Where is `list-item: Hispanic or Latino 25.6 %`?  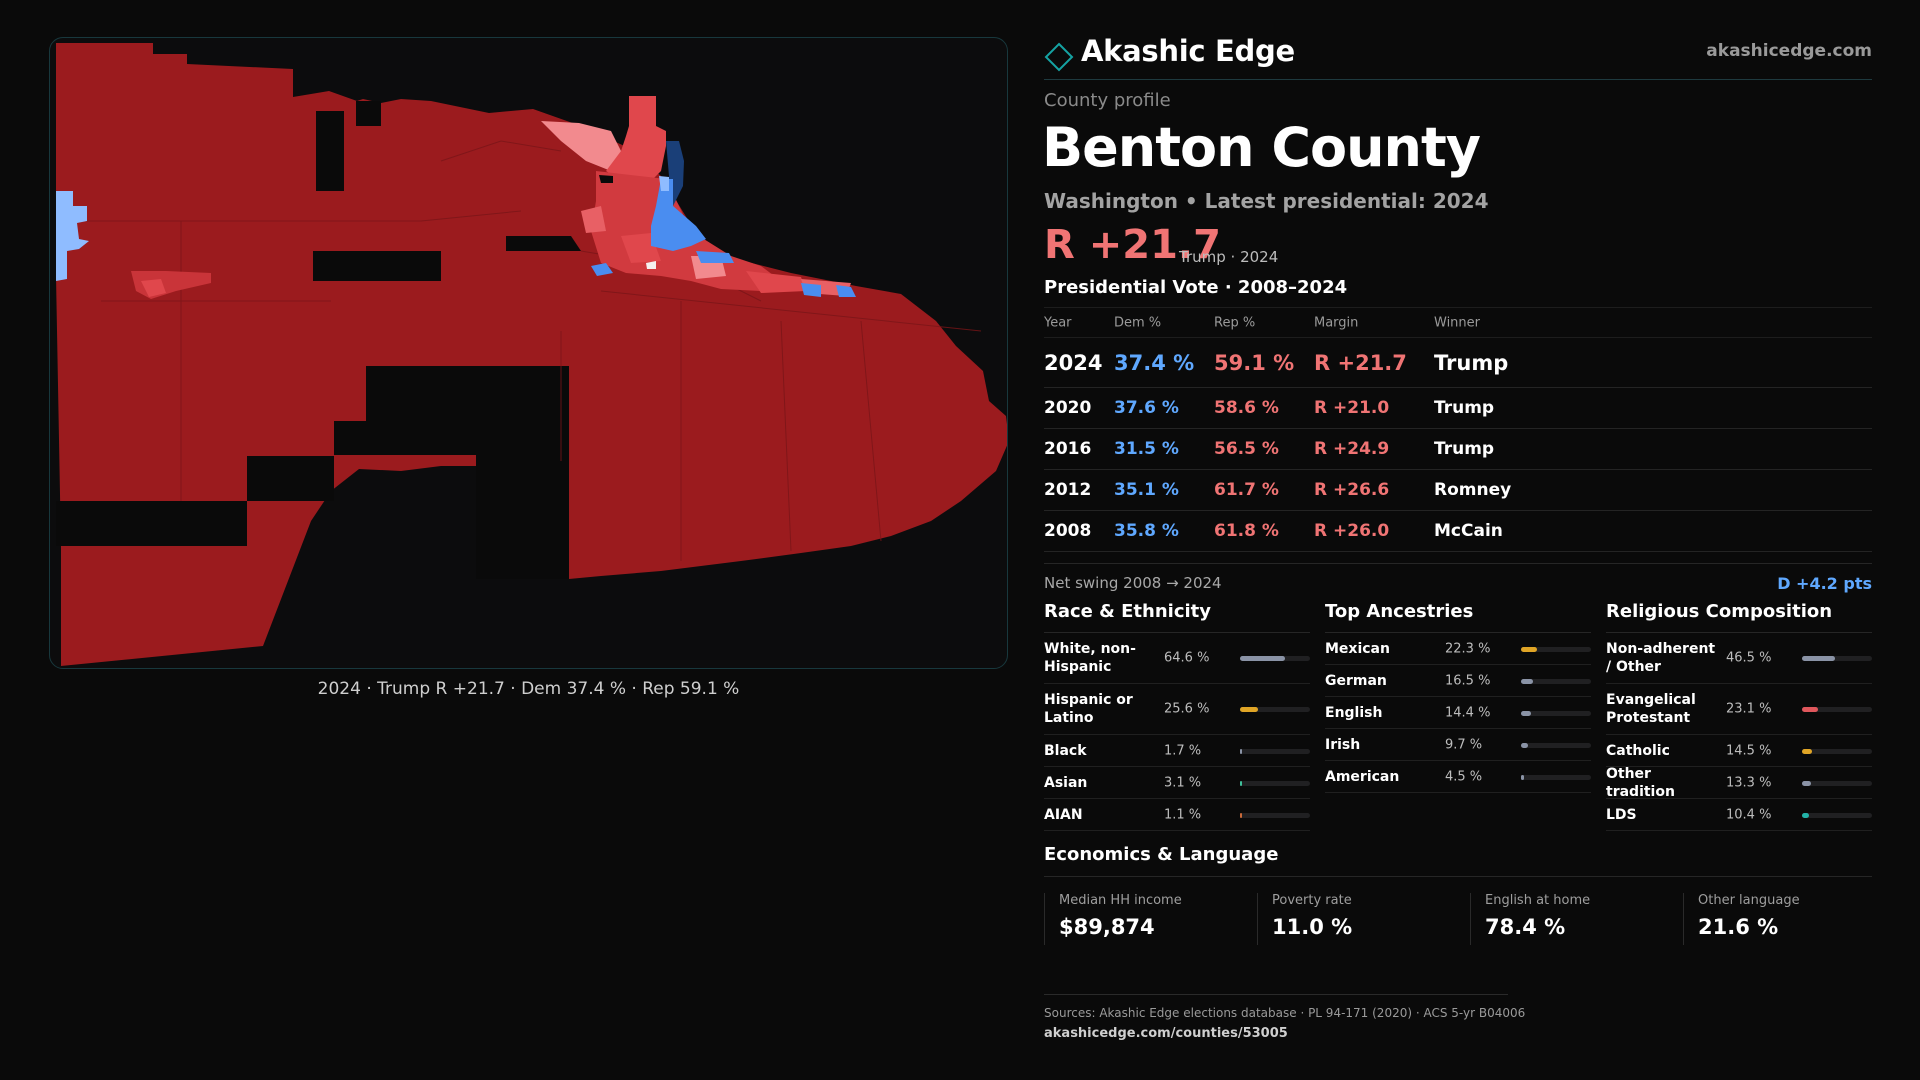
list-item: Hispanic or Latino 25.6 % is located at coordinates (1177, 709).